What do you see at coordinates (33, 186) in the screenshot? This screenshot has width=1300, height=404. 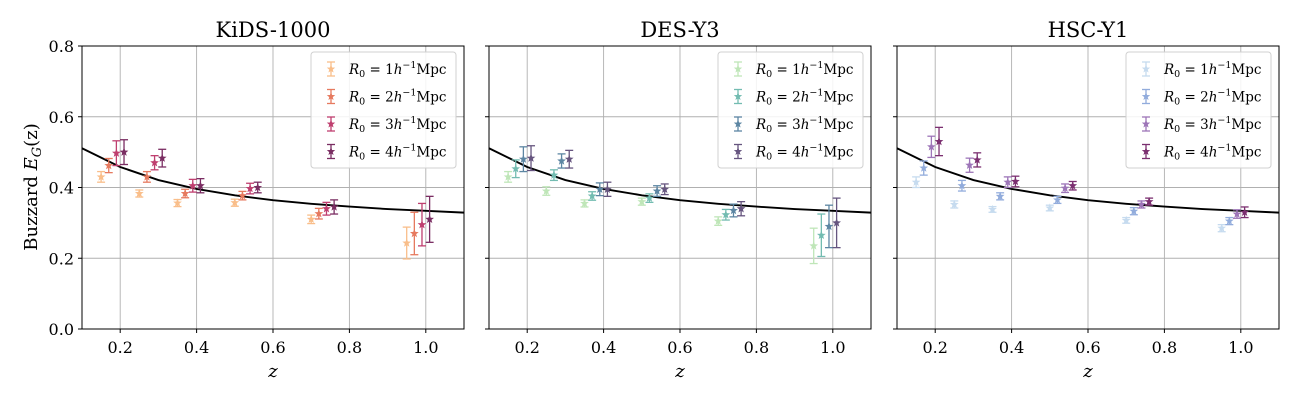 I see `y-axis-label: Buzzard EG(z)` at bounding box center [33, 186].